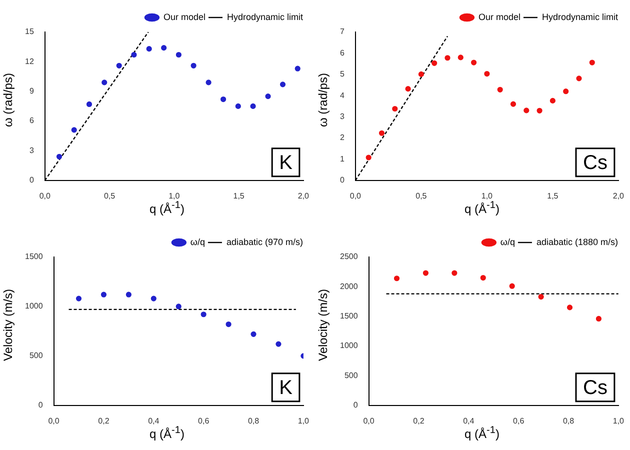 The image size is (630, 450). What do you see at coordinates (342, 159) in the screenshot?
I see `y-tick-label: 1` at bounding box center [342, 159].